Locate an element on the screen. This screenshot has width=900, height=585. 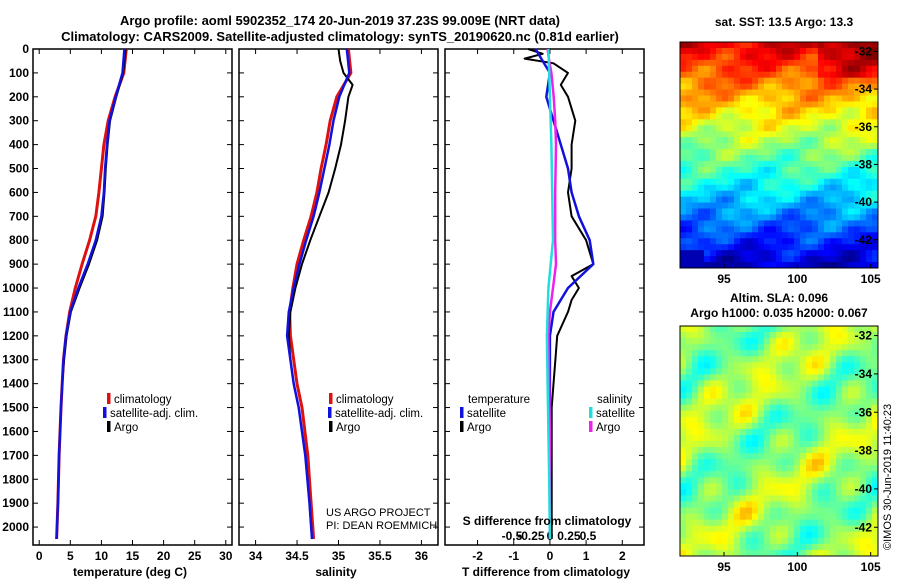
y-tick-label: 400 is located at coordinates (19, 145).